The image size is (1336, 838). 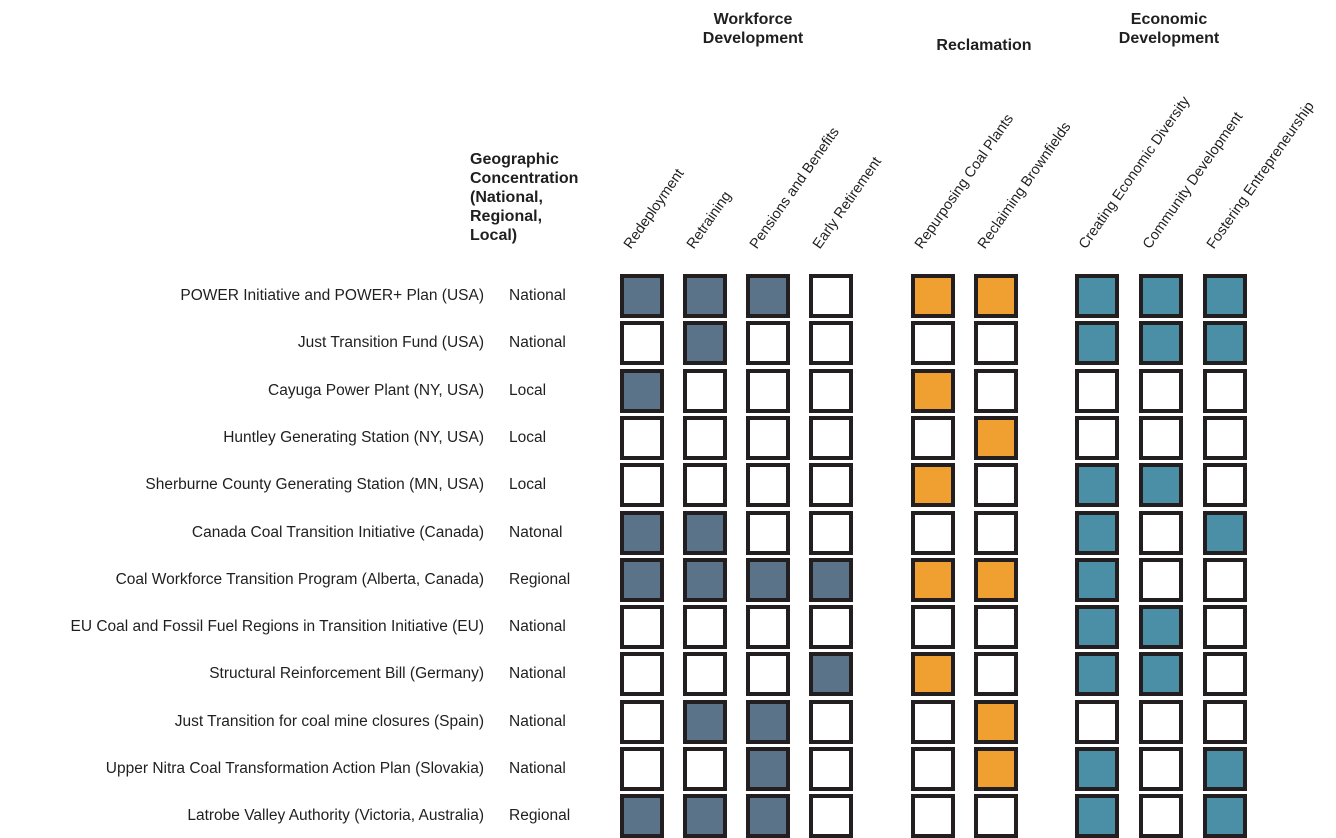 What do you see at coordinates (1134, 173) in the screenshot?
I see `column-label-creating-economic-diversity: Creating Economic Diversity` at bounding box center [1134, 173].